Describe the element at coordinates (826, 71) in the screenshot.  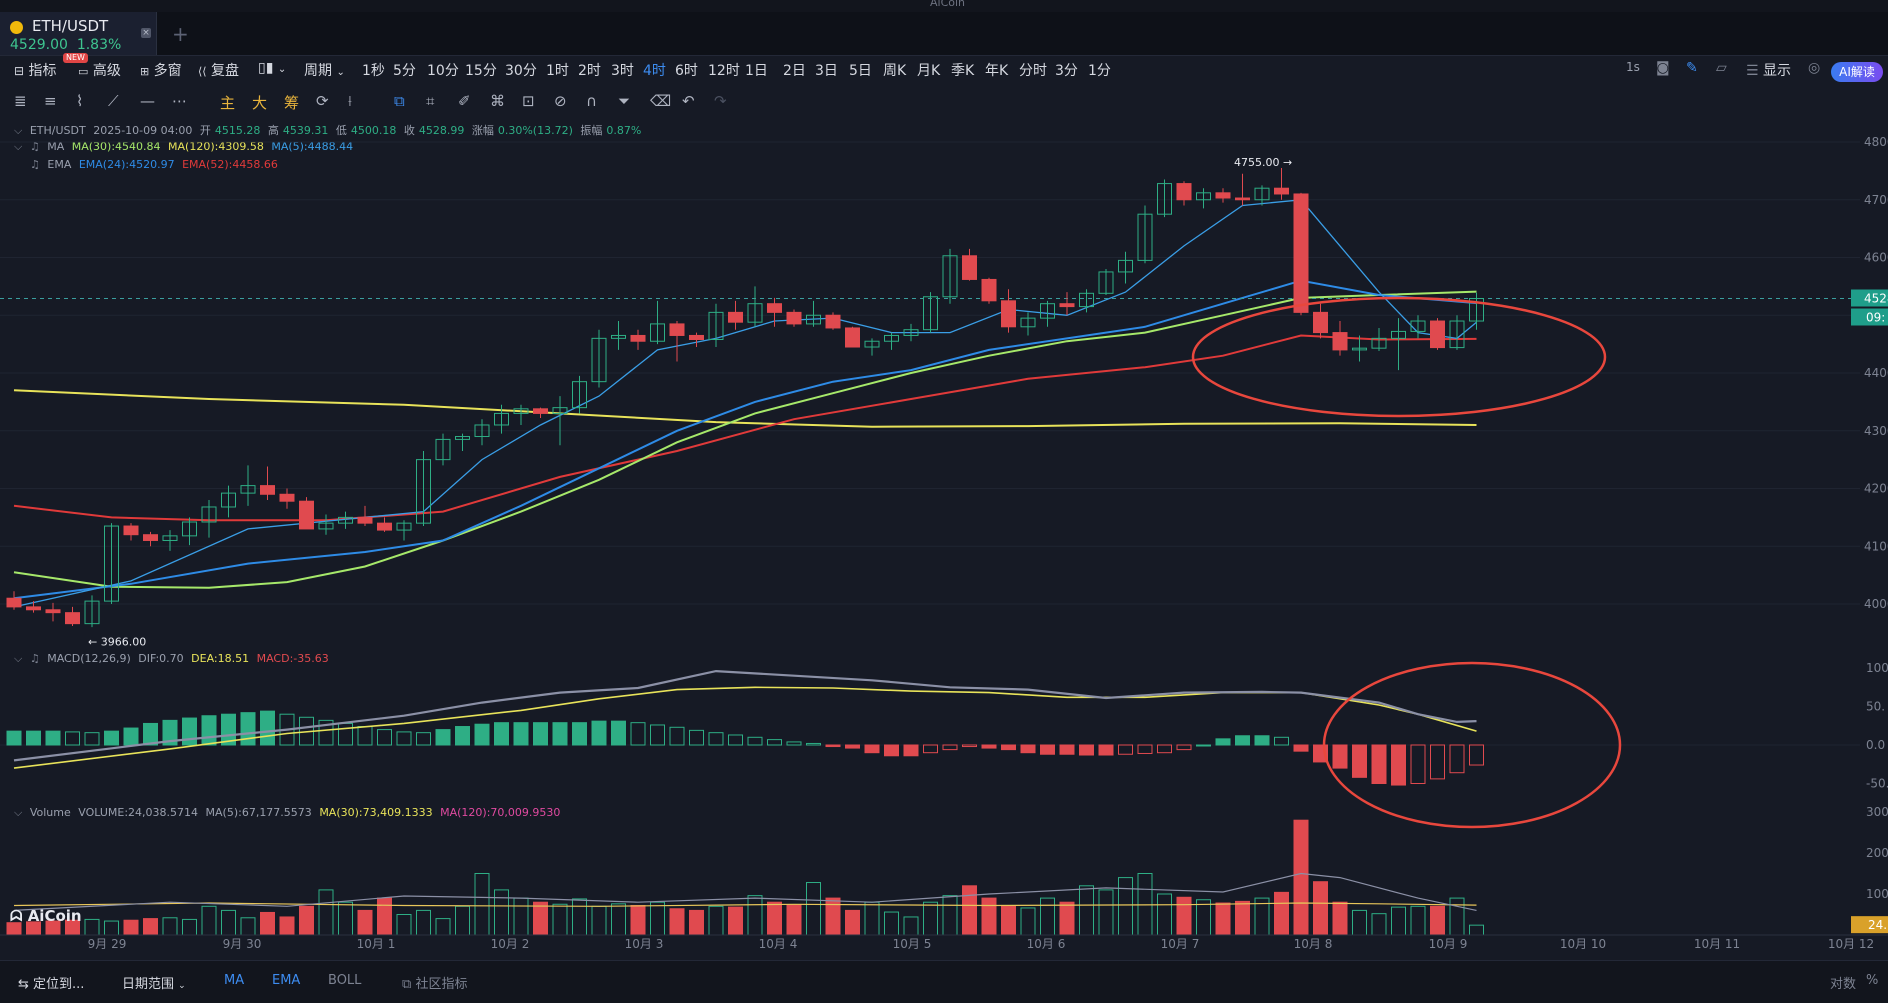
I see `period-13: 3日` at that location.